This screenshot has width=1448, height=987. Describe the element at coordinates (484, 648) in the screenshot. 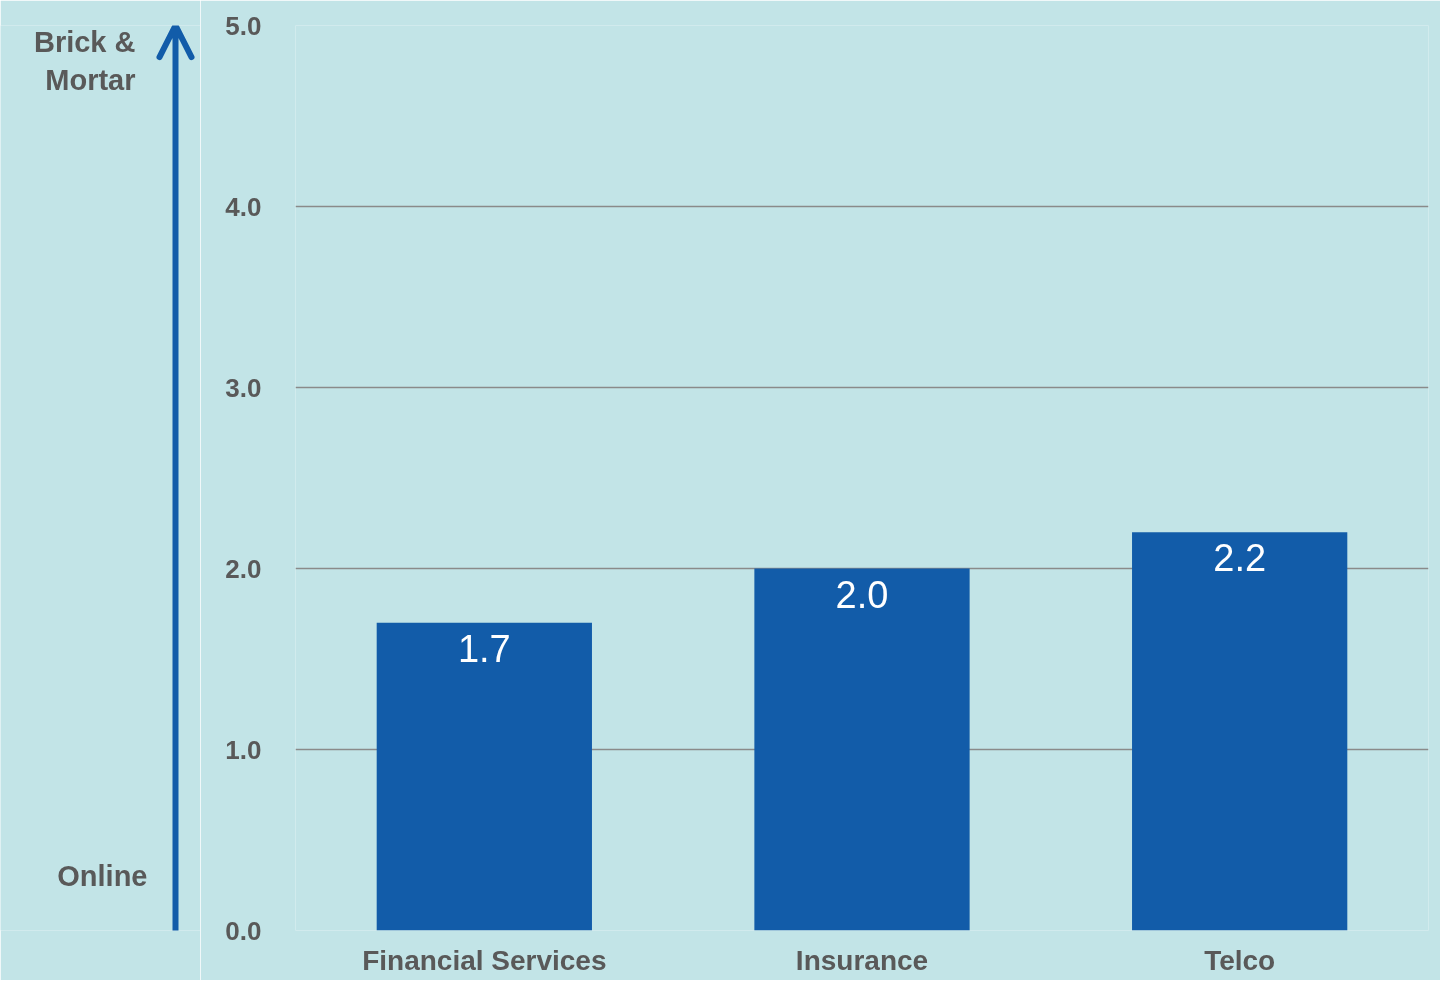

I see `data-label: 1.7` at that location.